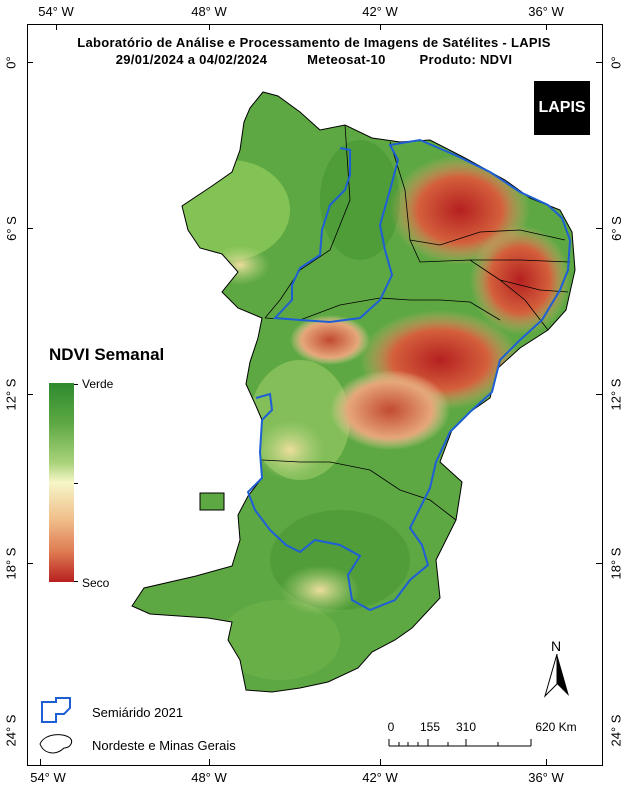 This screenshot has height=790, width=628. What do you see at coordinates (346, 59) in the screenshot?
I see `satellite-name: Meteosat-10` at bounding box center [346, 59].